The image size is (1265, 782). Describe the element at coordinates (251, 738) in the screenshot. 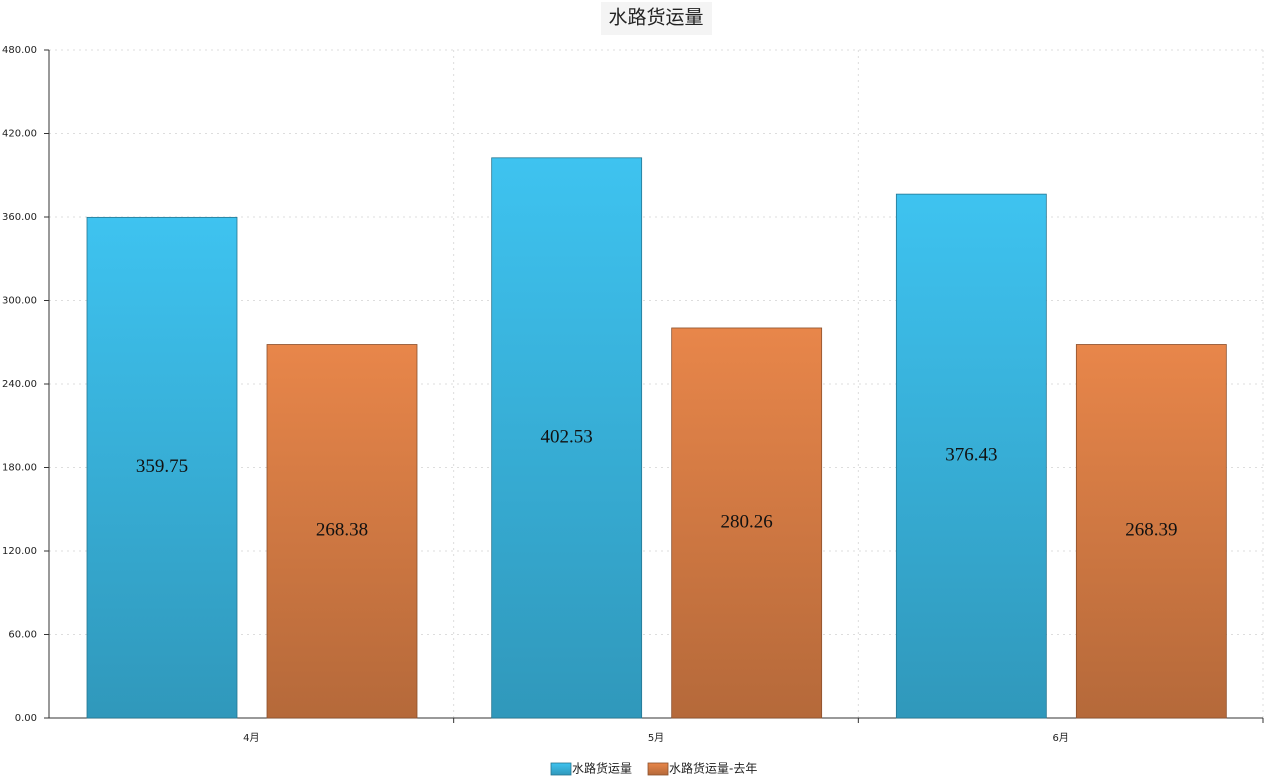

I see `x-tick-label: 4月` at that location.